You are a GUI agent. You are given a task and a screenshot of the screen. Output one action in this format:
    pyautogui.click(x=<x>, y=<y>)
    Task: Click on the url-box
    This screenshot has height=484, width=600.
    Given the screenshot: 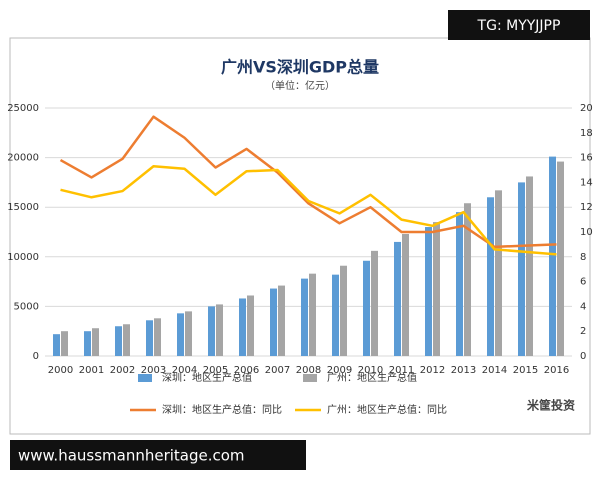 What is the action you would take?
    pyautogui.click(x=158, y=455)
    